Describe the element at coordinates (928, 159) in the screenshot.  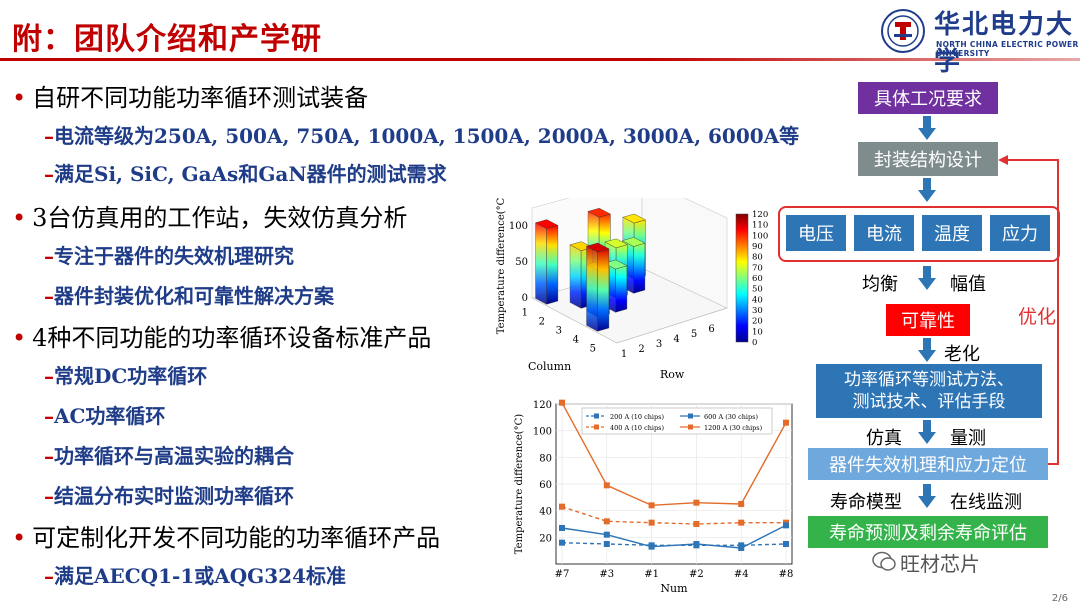
I see `flow-step-package-design: 封装结构设计` at that location.